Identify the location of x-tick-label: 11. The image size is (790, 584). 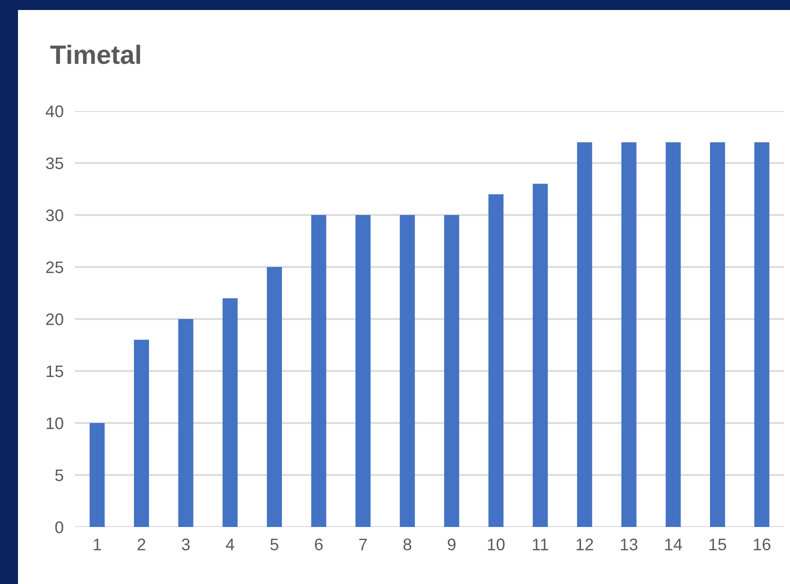
(540, 544).